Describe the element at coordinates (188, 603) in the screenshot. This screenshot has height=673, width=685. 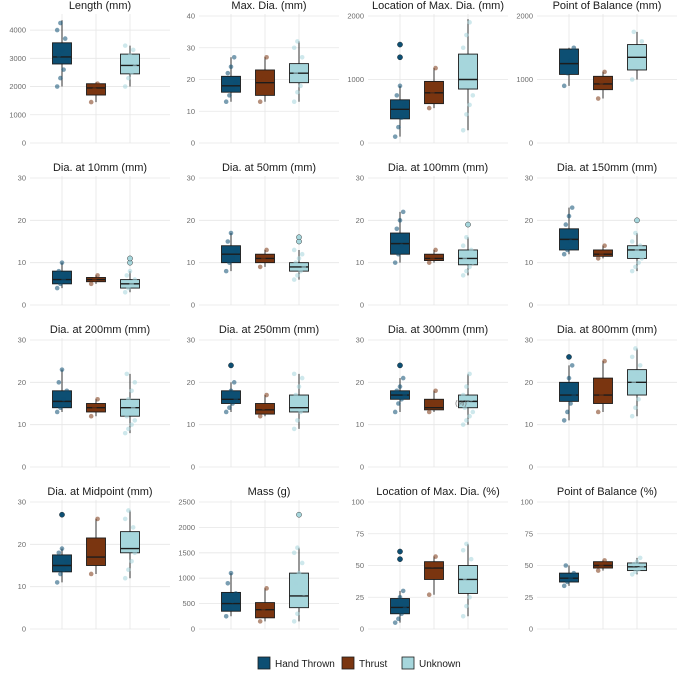
I see `y-tick-label: 500` at that location.